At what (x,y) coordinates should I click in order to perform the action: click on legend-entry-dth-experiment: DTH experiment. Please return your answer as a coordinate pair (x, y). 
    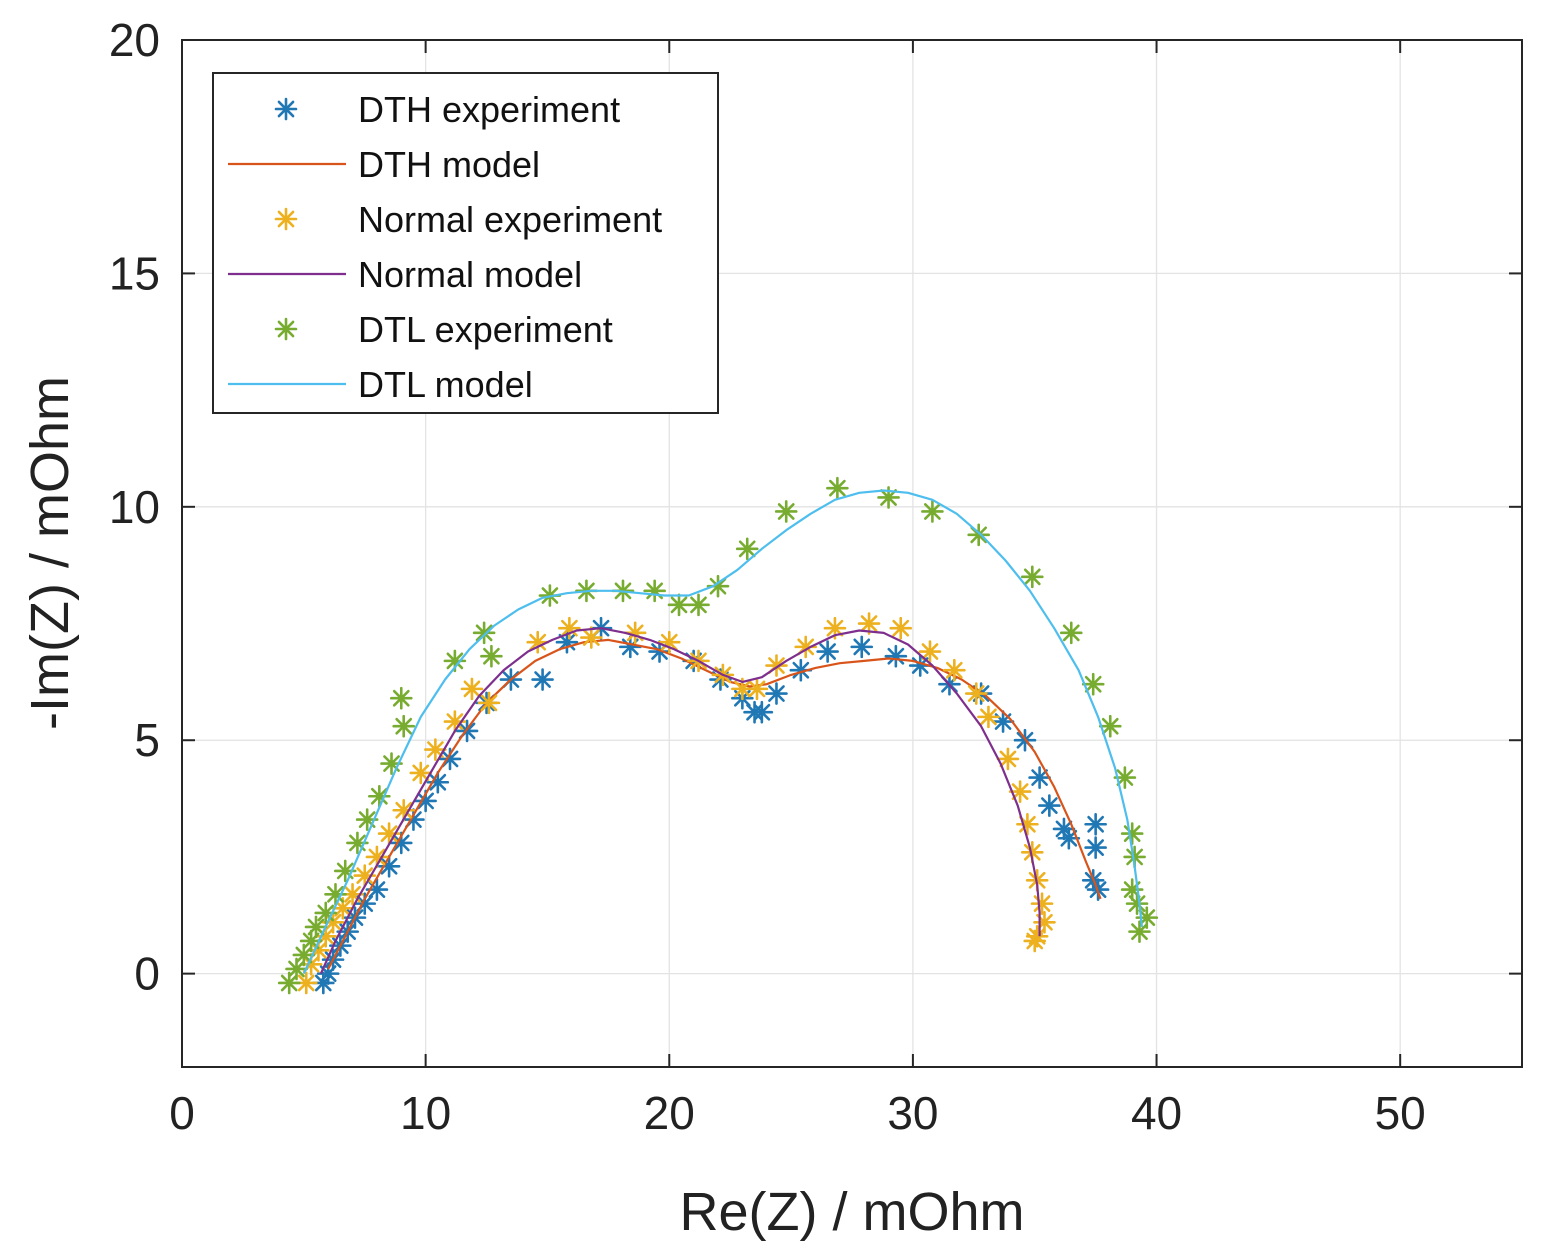
    Looking at the image, I should click on (447, 109).